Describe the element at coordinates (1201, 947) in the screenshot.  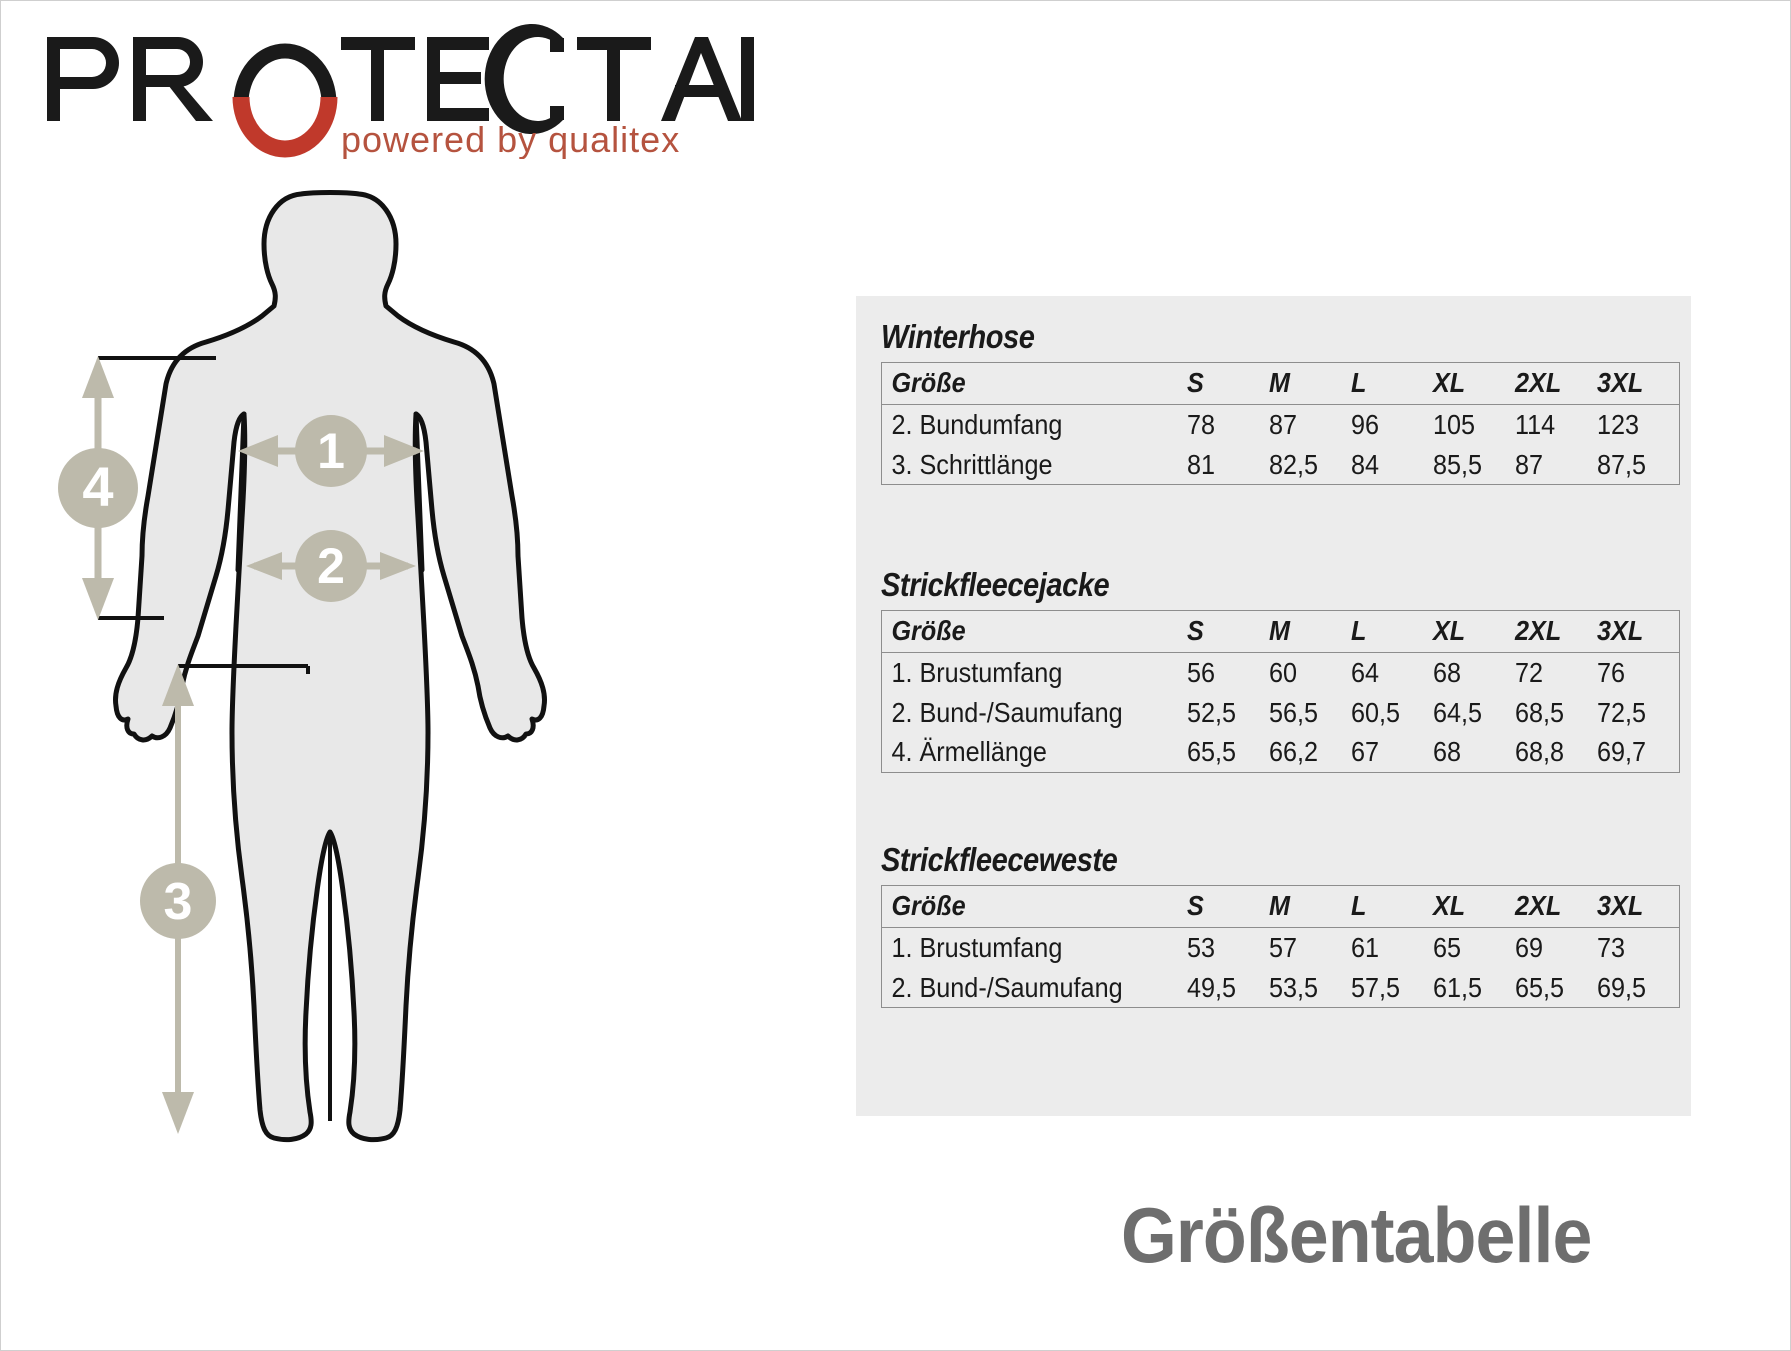
I see `cell-s: 53` at that location.